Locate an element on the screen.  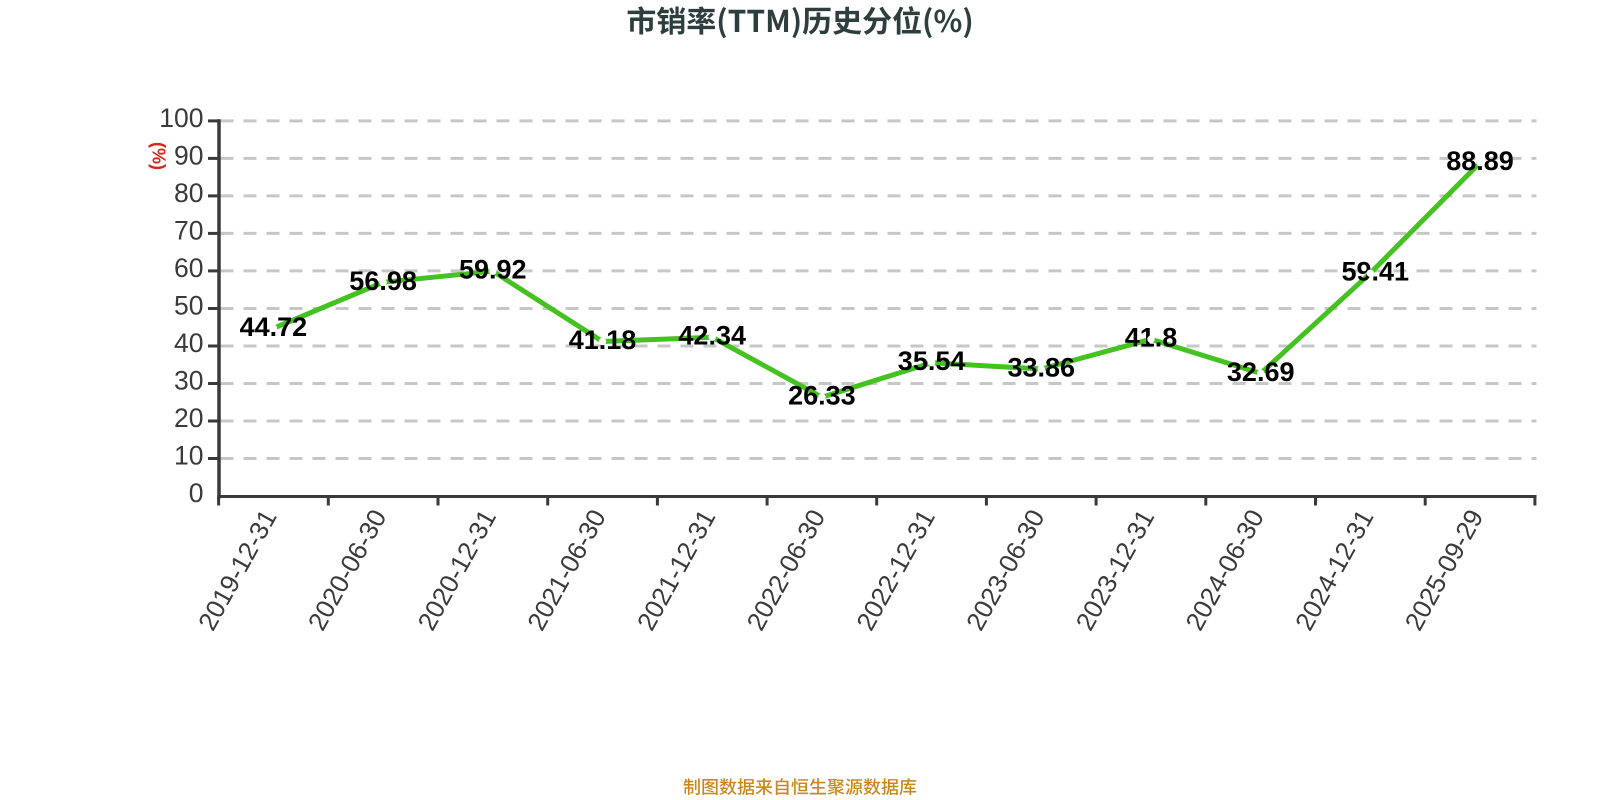
svg-text: 2023-12-31 is located at coordinates (1115, 569).